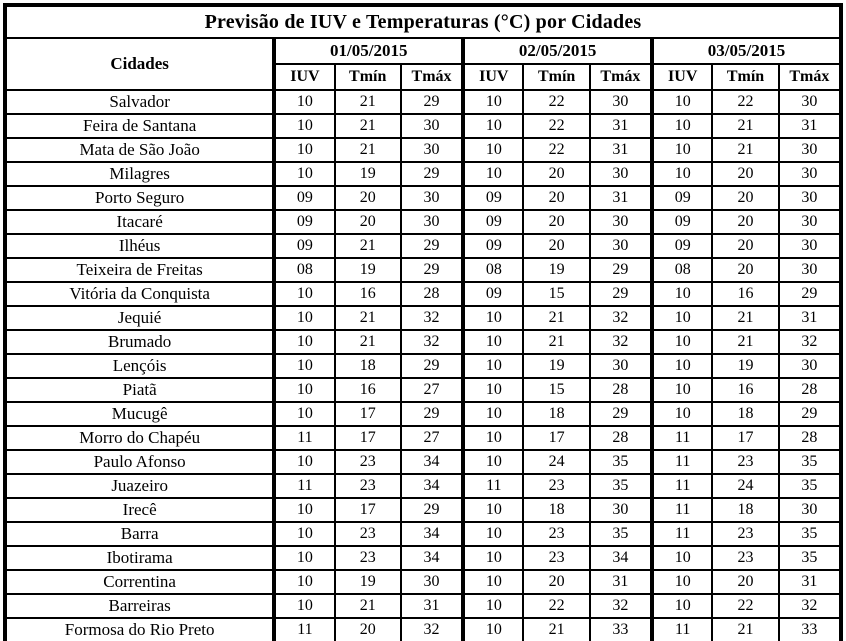 The width and height of the screenshot is (846, 641). Describe the element at coordinates (621, 629) in the screenshot. I see `value-cell: 33` at that location.